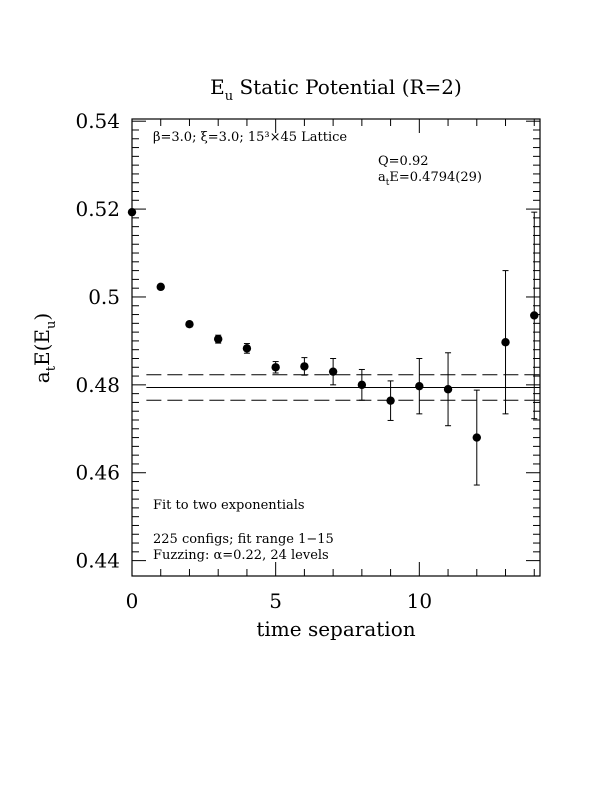 This screenshot has width=612, height=792. Describe the element at coordinates (419, 601) in the screenshot. I see `x-tick-label: 10` at that location.